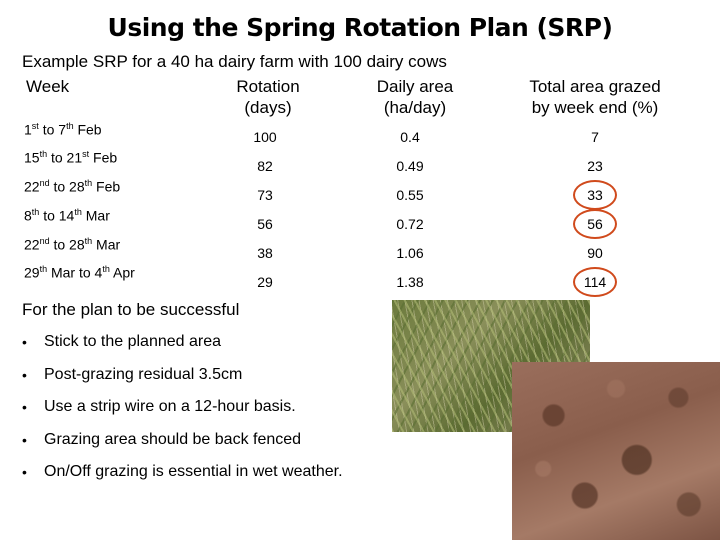 Image resolution: width=720 pixels, height=540 pixels. Describe the element at coordinates (410, 166) in the screenshot. I see `daily-area-value: 0.49` at that location.